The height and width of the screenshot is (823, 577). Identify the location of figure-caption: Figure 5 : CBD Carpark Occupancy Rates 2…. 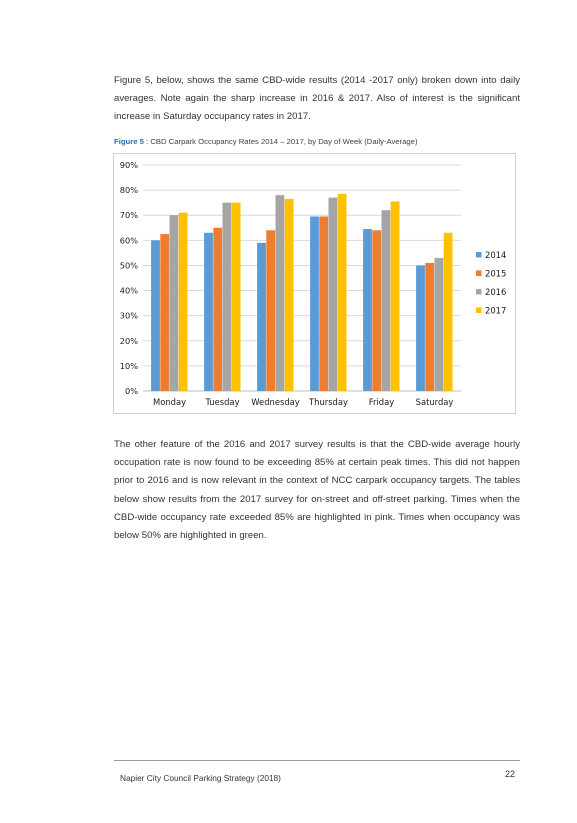
(266, 141).